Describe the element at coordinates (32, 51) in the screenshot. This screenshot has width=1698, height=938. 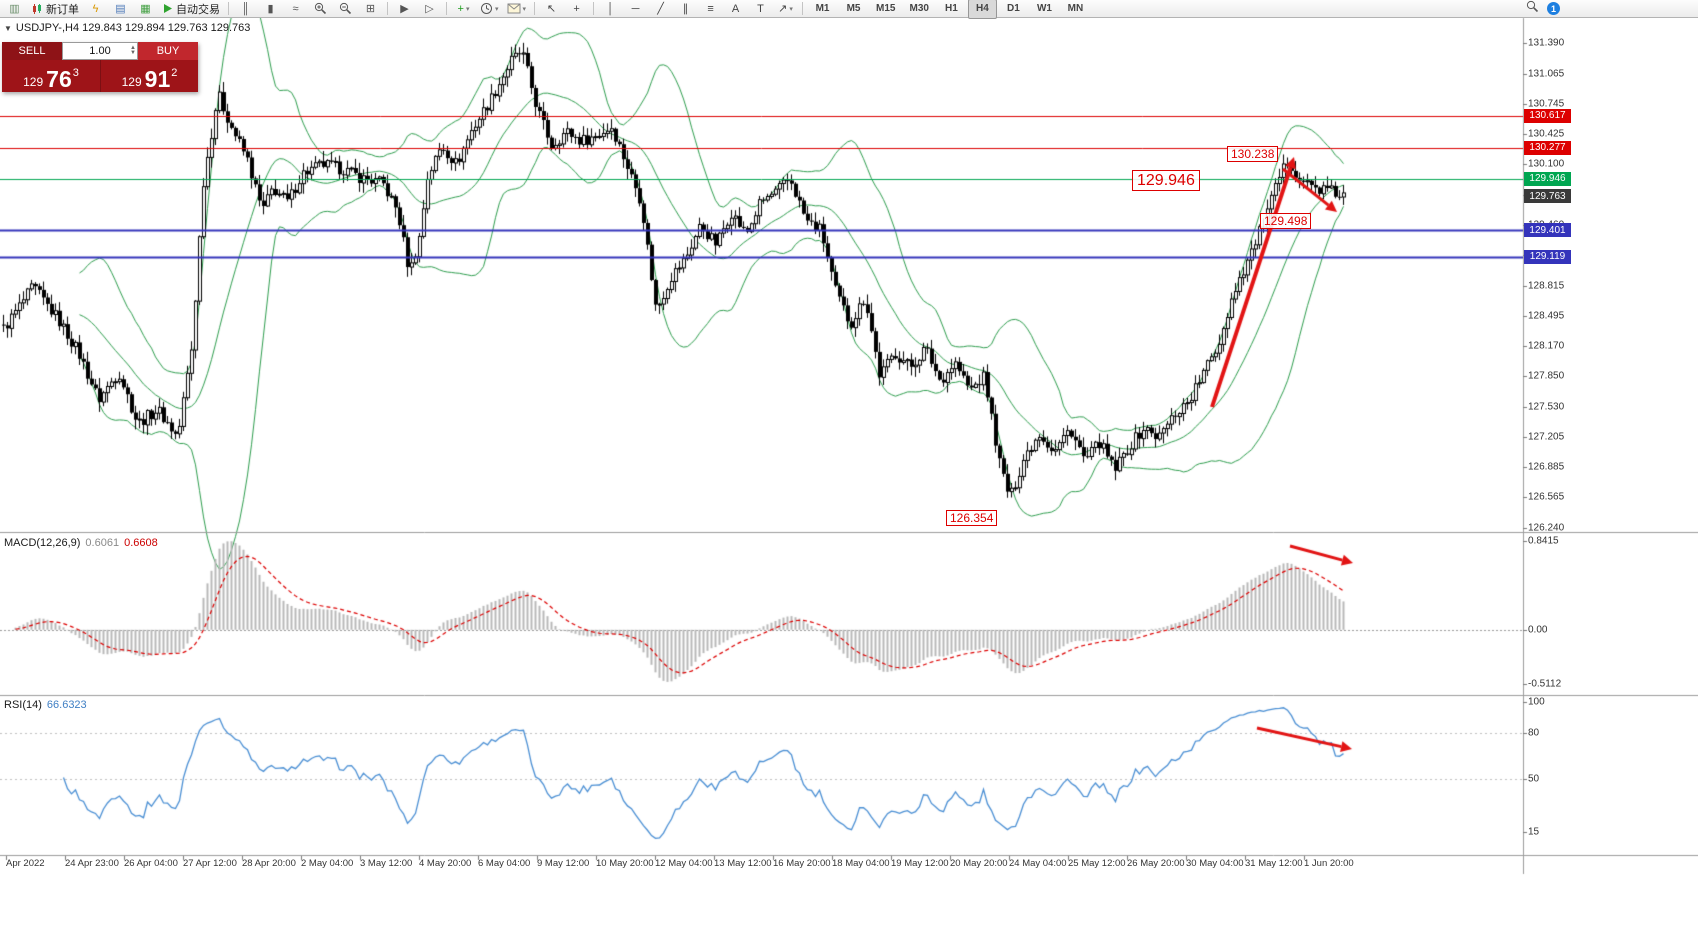
I see `sell-button: SELL` at that location.